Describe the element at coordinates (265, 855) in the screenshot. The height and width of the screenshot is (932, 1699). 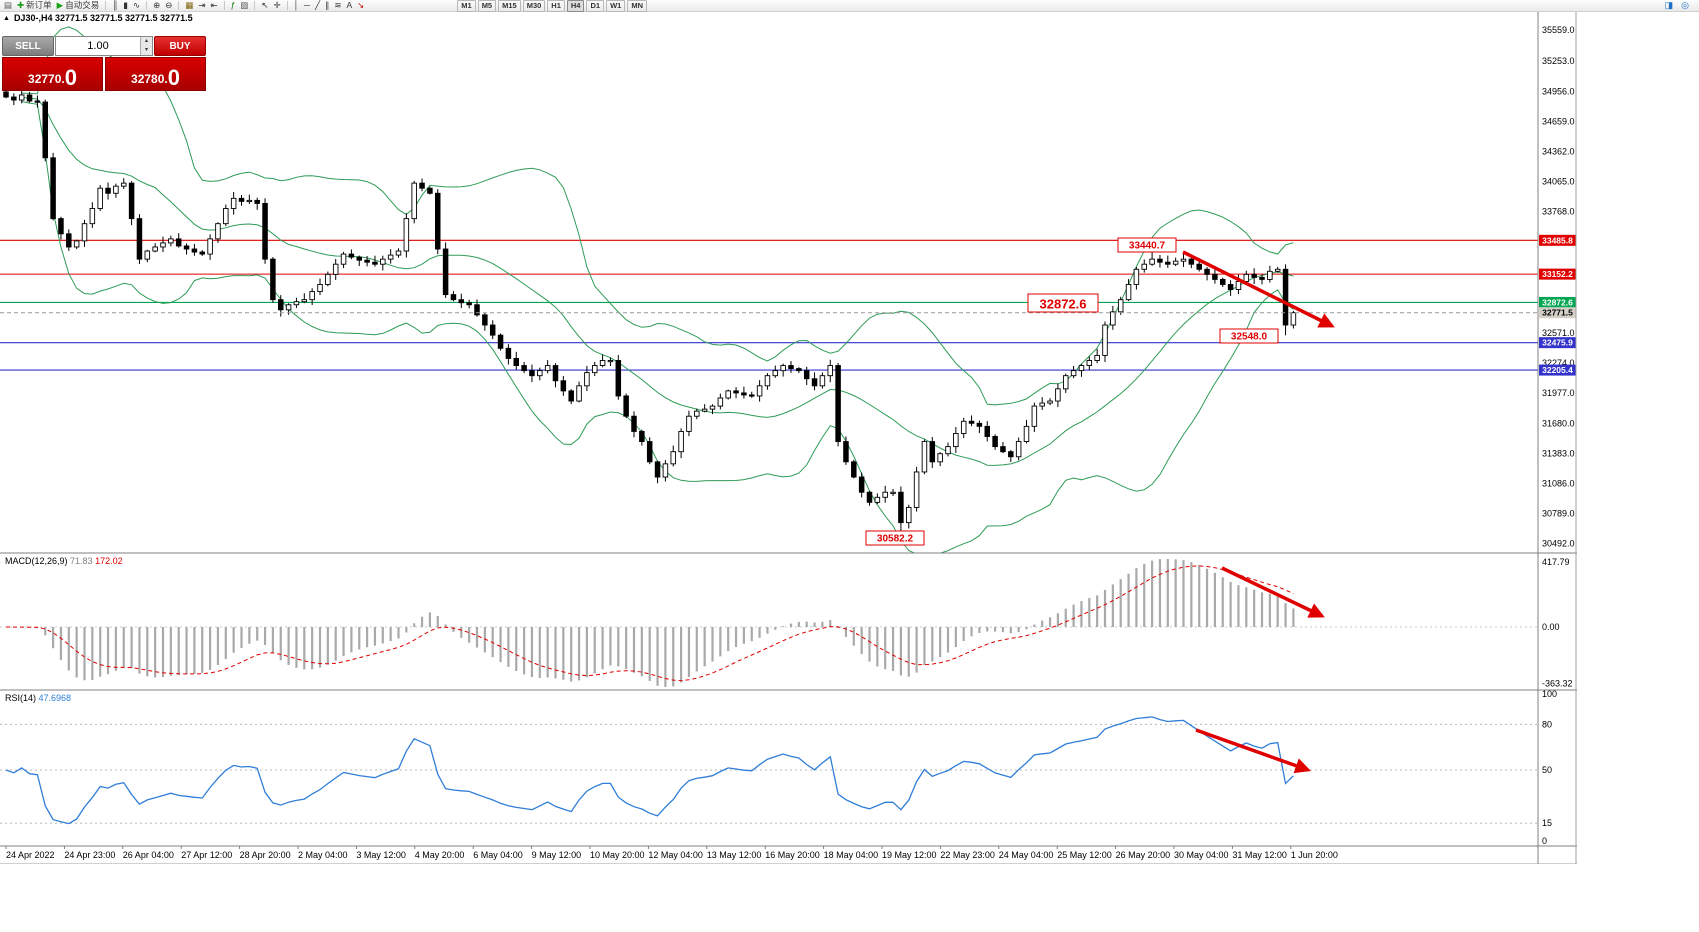
I see `svg-text: 28 Apr 20:00` at that location.